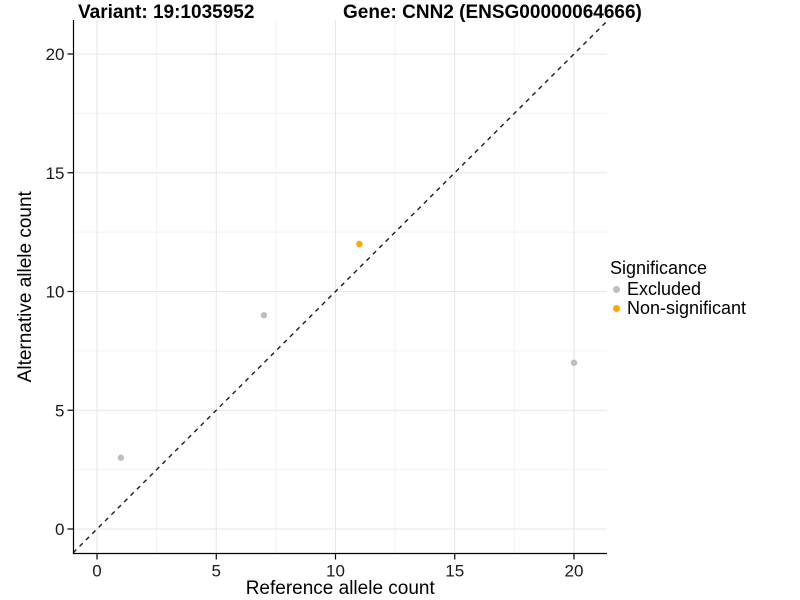 The height and width of the screenshot is (600, 800). I want to click on plot-title-variant: Variant: 19:1035952, so click(166, 12).